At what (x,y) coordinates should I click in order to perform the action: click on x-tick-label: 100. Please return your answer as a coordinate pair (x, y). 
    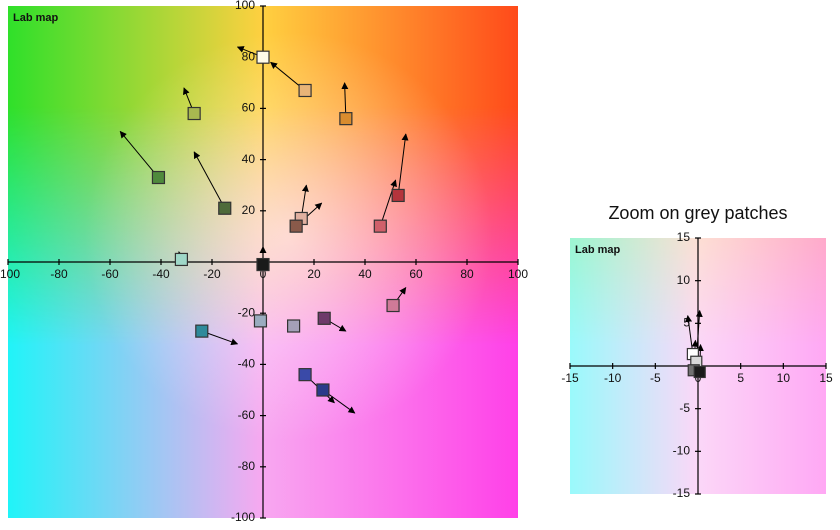
    Looking at the image, I should click on (518, 274).